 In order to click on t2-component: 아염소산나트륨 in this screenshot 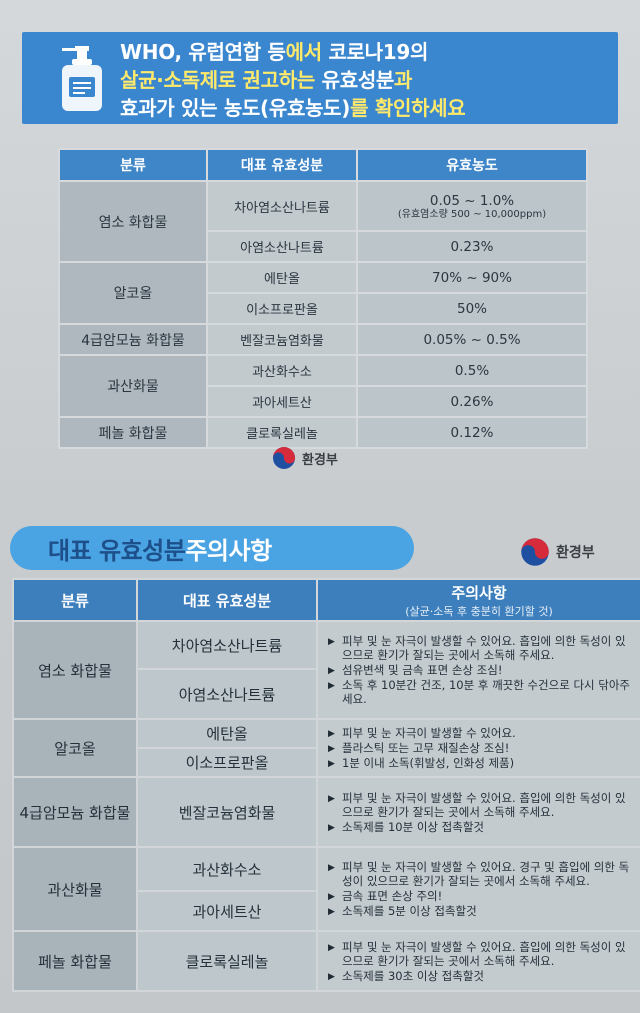, I will do `click(227, 694)`.